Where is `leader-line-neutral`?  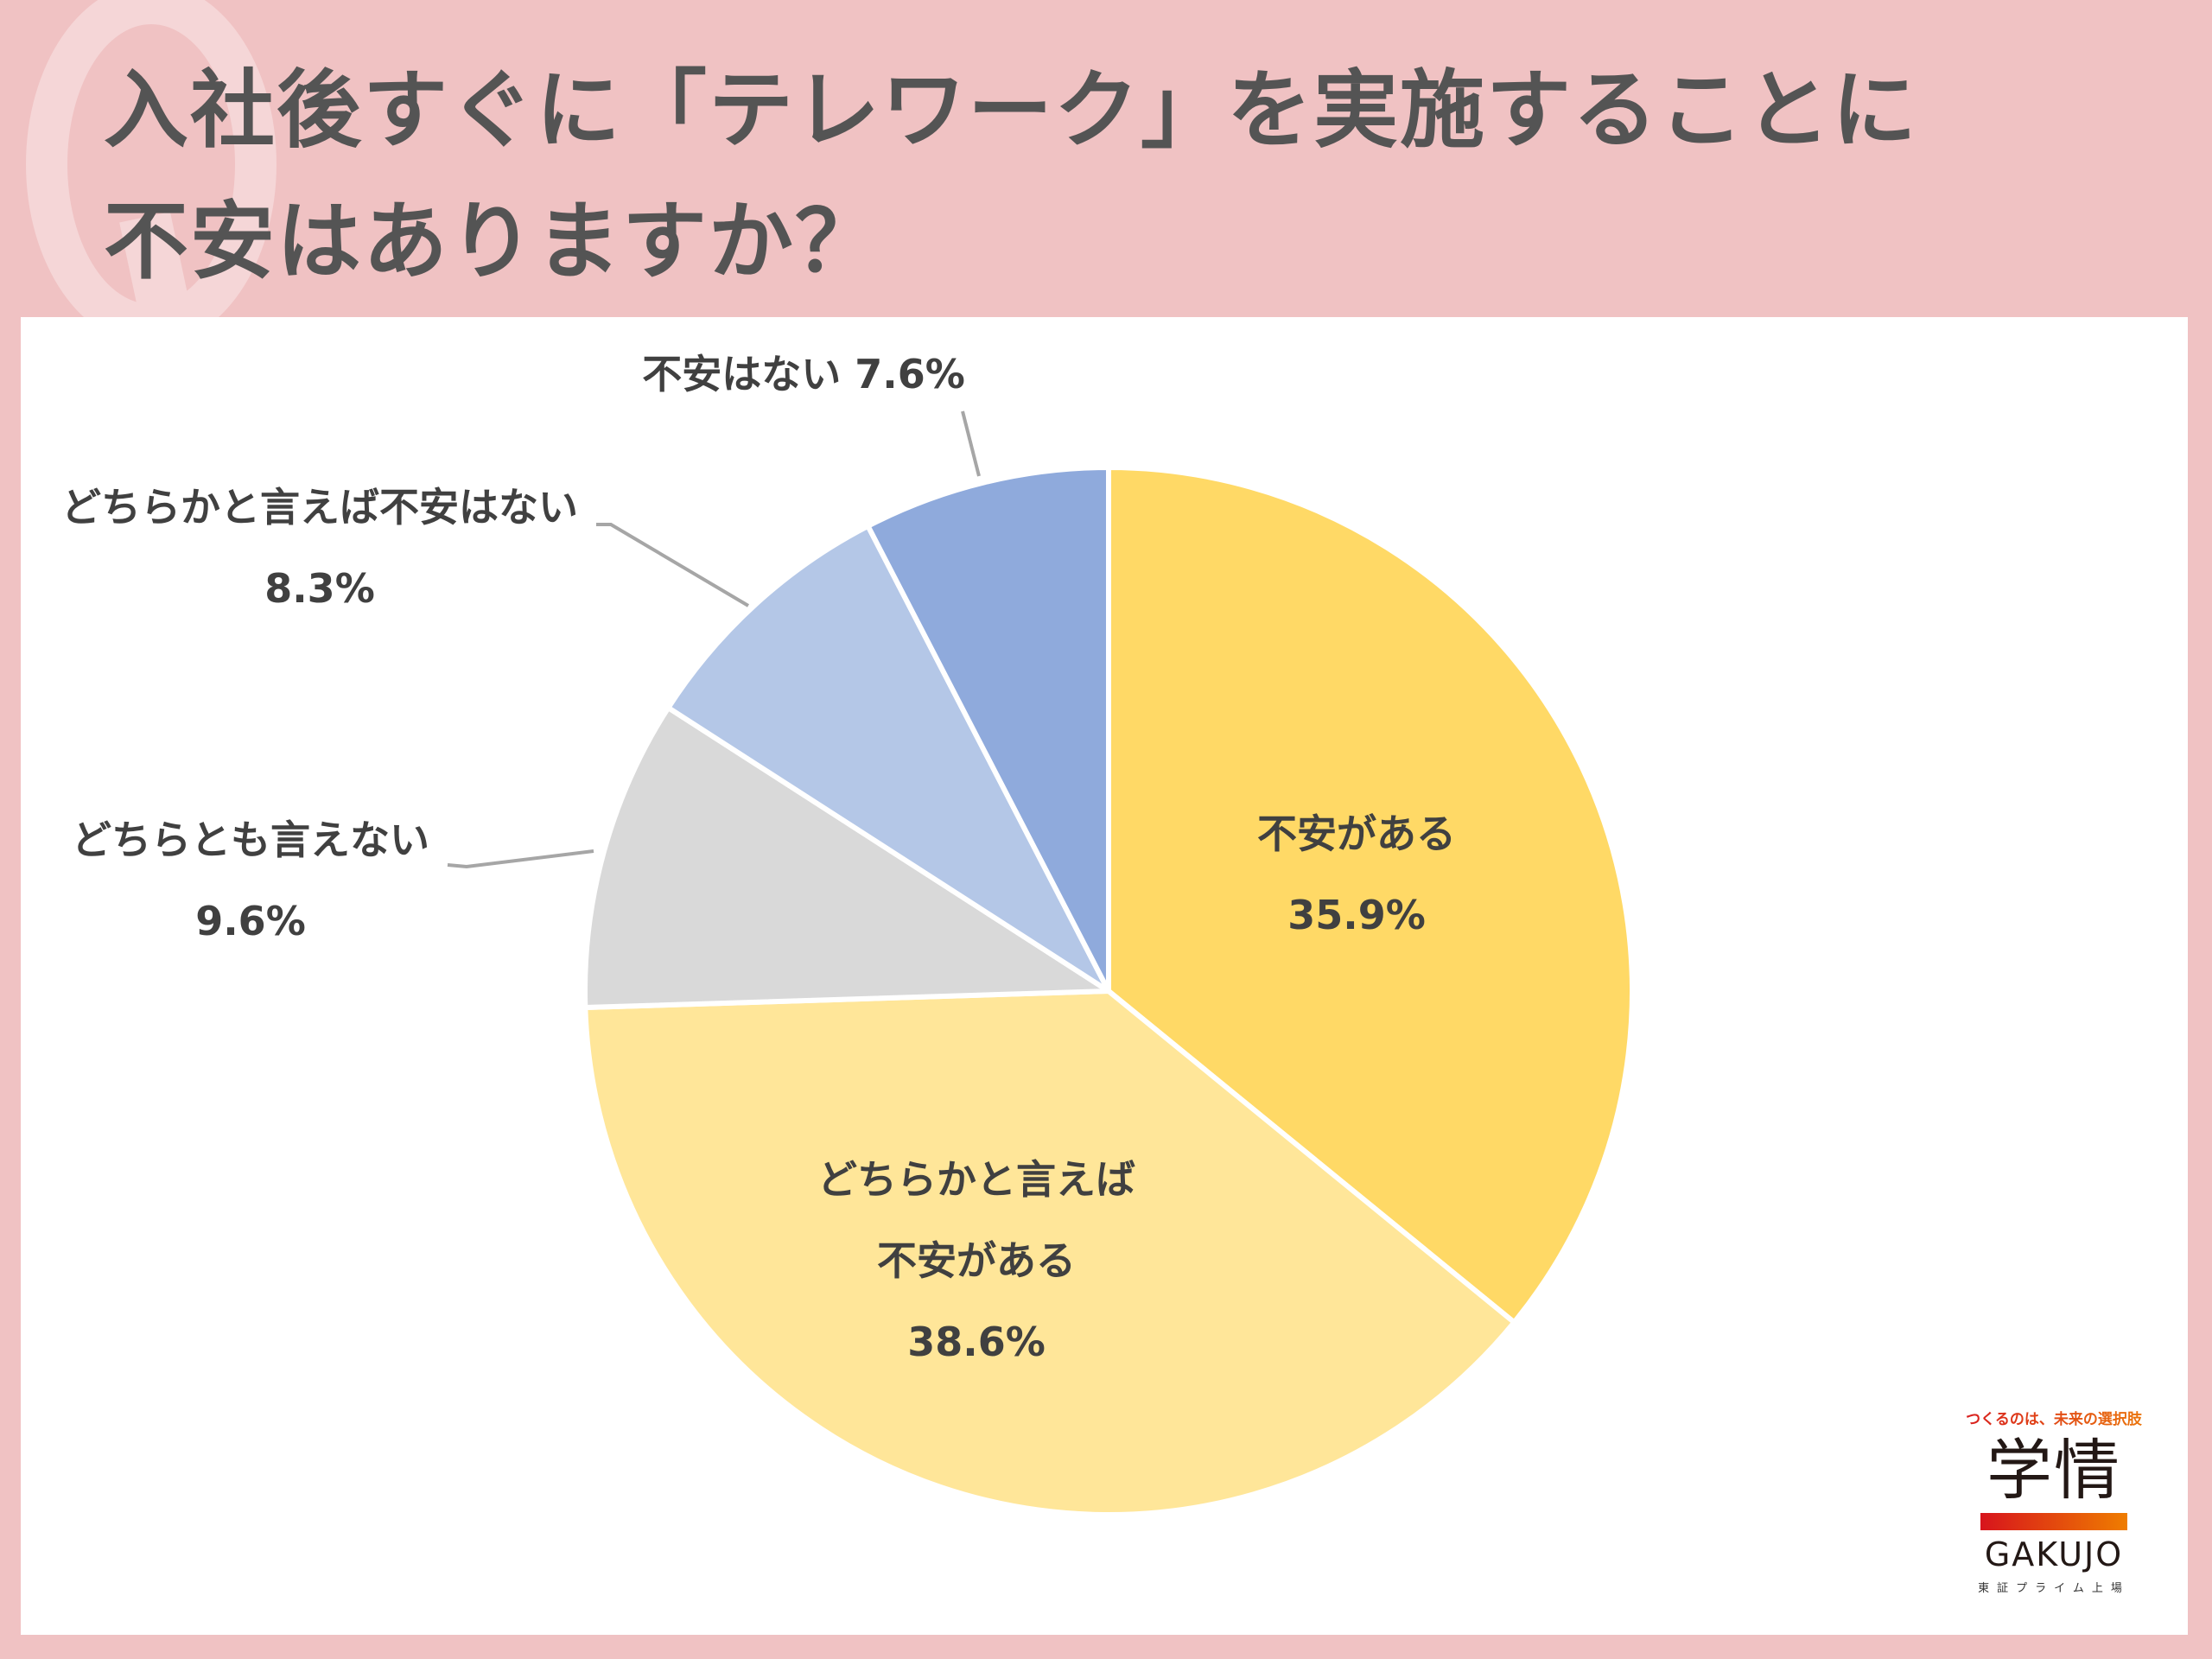
leader-line-neutral is located at coordinates (520, 859).